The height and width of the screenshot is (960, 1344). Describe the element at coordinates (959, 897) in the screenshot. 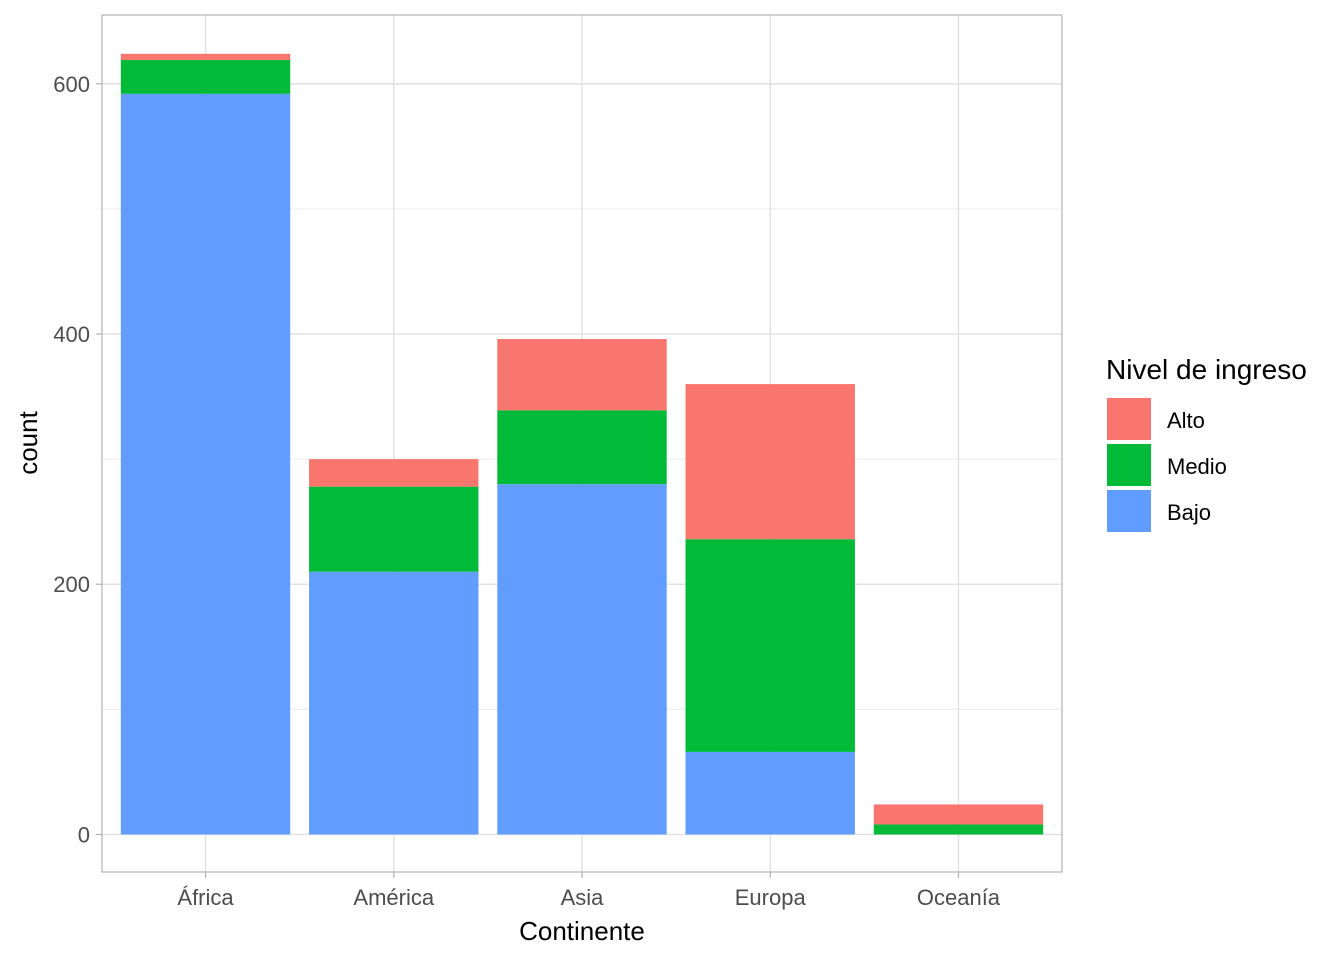

I see `x-tick-label: Oceanía` at that location.